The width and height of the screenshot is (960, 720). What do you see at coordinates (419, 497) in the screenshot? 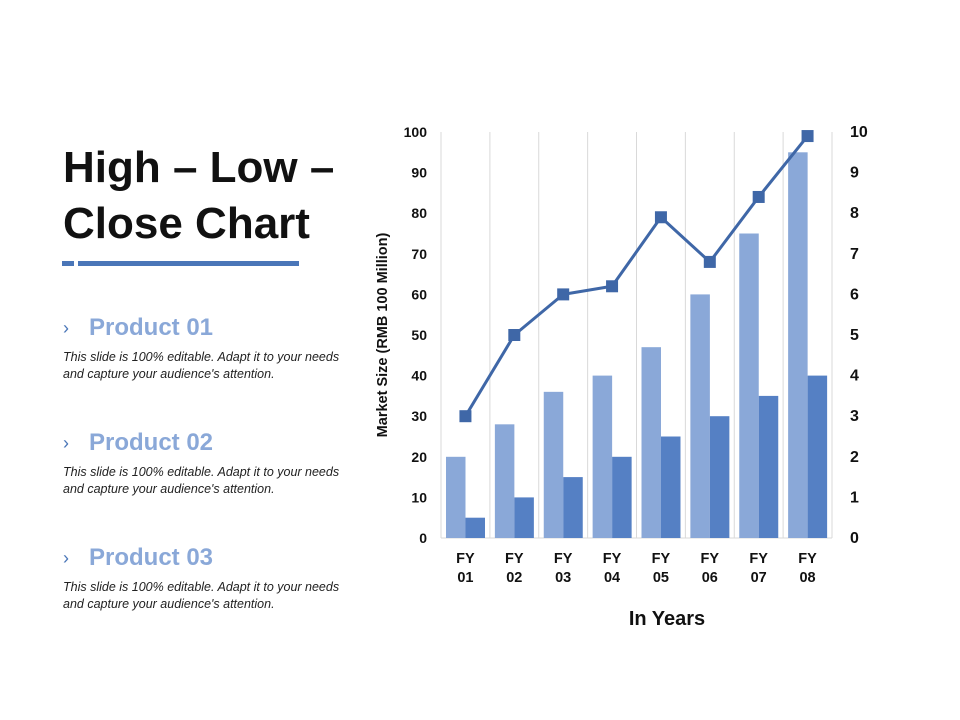
I see `y-tick-label: 10` at bounding box center [419, 497].